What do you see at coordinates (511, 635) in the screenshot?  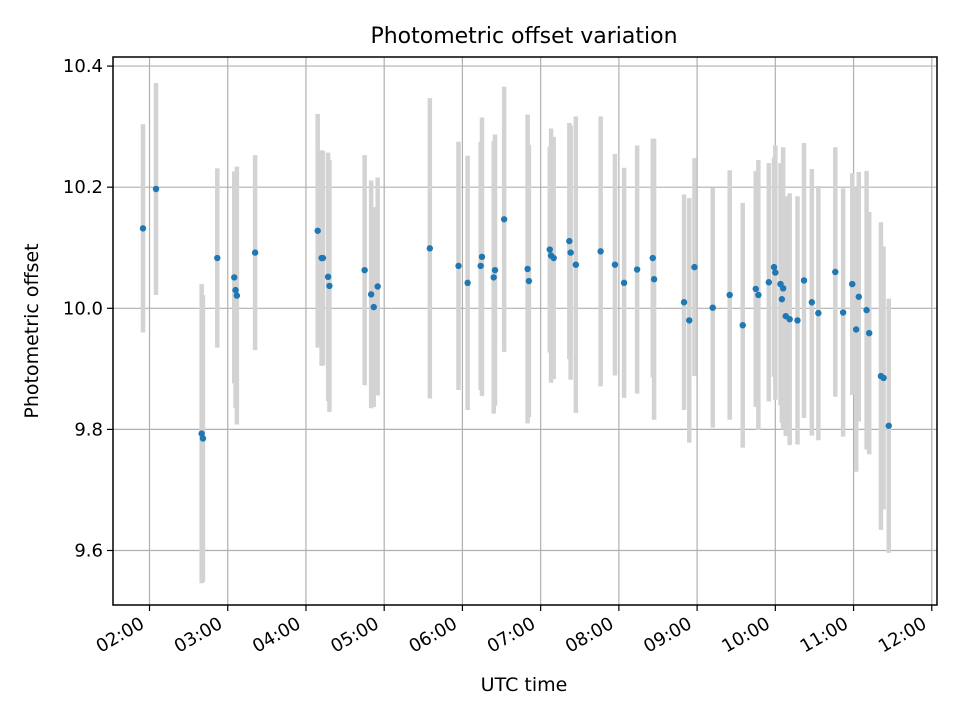 I see `x-tick-label: 07:00` at bounding box center [511, 635].